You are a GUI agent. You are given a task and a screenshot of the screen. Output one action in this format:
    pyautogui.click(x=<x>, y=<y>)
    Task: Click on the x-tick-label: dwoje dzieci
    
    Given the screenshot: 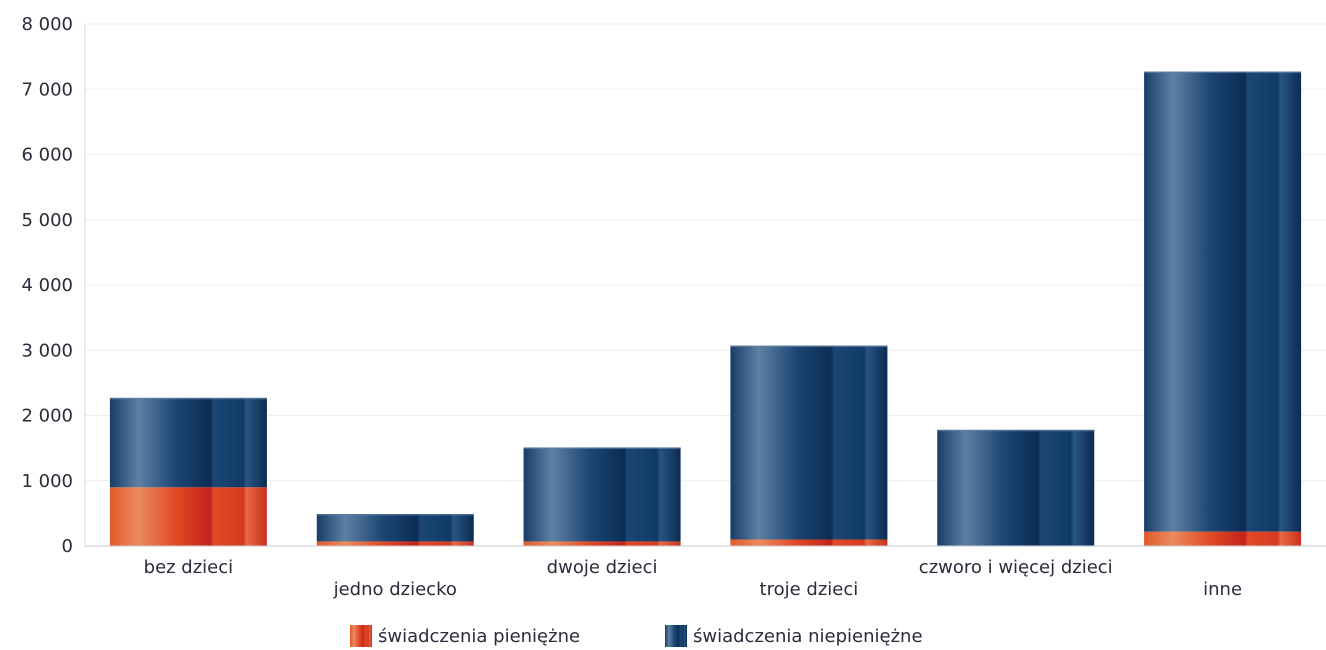 What is the action you would take?
    pyautogui.click(x=602, y=567)
    